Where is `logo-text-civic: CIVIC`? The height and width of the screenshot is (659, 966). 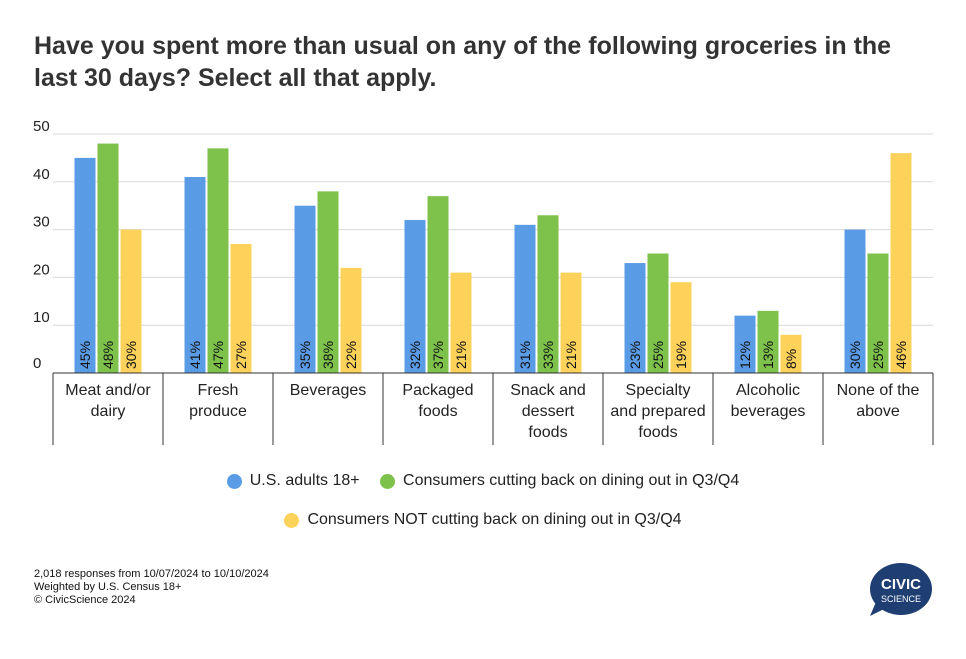
logo-text-civic: CIVIC is located at coordinates (901, 584).